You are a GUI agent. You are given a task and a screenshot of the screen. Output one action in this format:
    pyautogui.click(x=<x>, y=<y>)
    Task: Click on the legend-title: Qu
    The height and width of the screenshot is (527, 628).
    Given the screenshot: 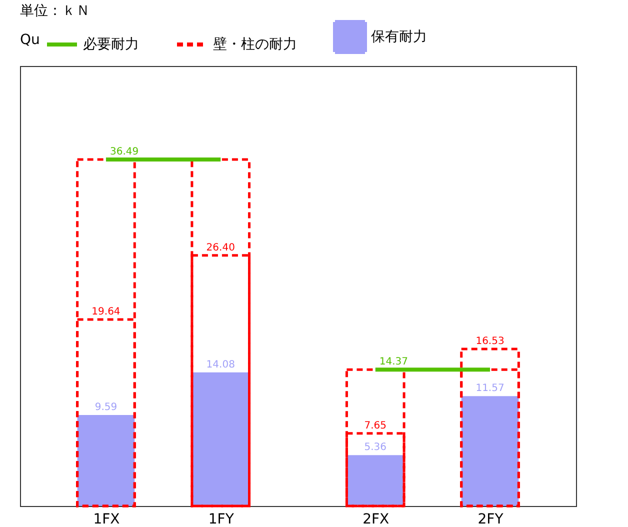 What is the action you would take?
    pyautogui.click(x=30, y=40)
    